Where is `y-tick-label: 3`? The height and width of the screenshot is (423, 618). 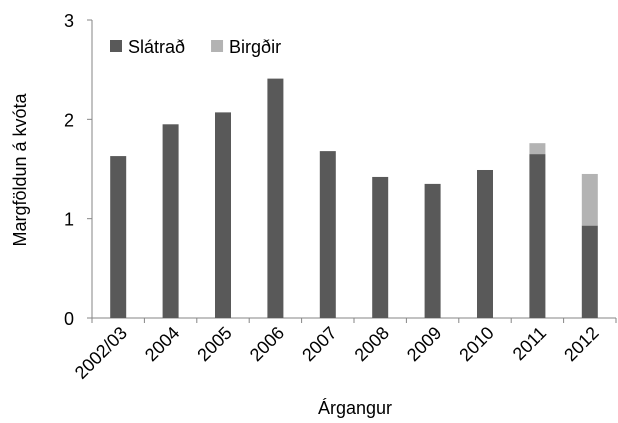
y-tick-label: 3 is located at coordinates (69, 21).